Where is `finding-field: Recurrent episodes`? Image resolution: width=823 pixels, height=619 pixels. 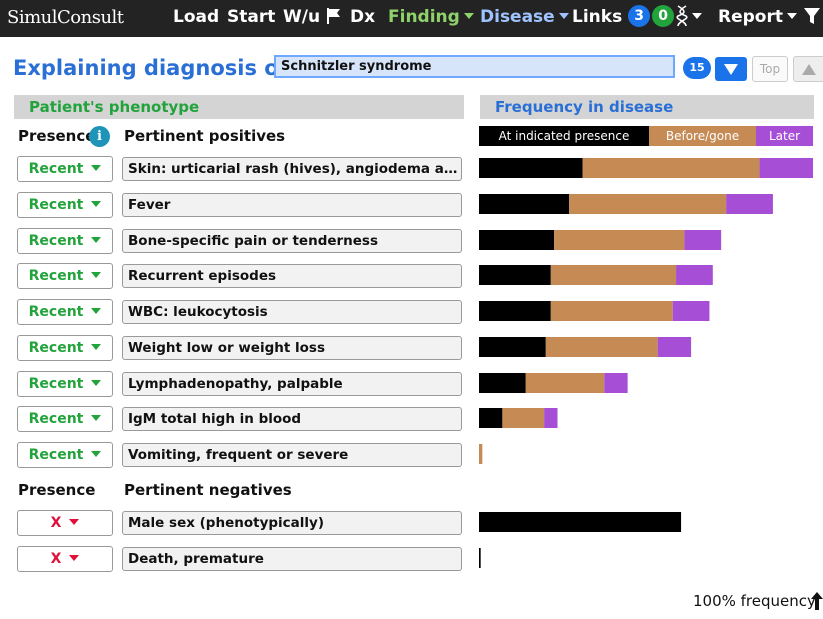
finding-field: Recurrent episodes is located at coordinates (292, 276).